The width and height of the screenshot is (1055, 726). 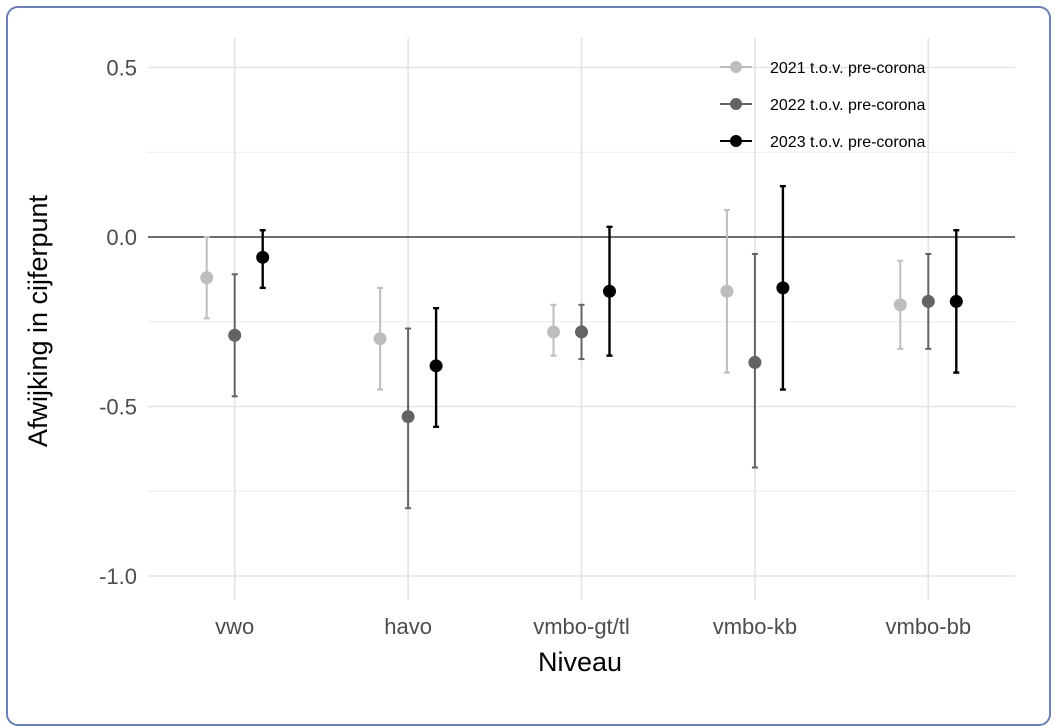 I want to click on x-tick-label: vmbo-gt/tl, so click(x=581, y=626).